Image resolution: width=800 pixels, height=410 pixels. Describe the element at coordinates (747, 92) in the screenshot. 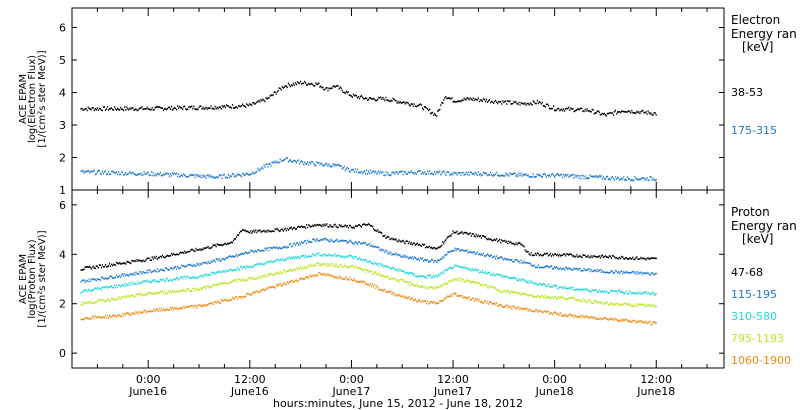

I see `electron-legend-item: 38-53` at that location.